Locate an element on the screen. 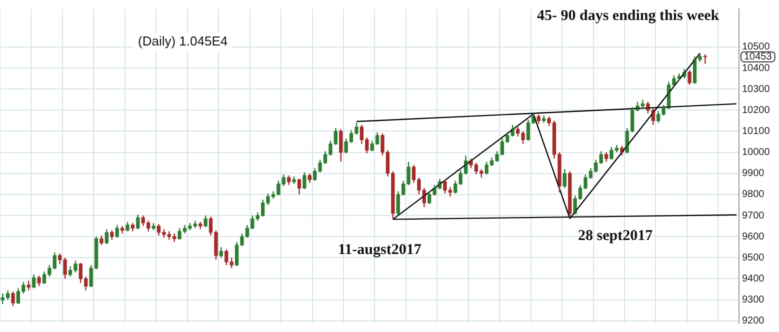 This screenshot has width=779, height=332. y-tick-label: 10300 is located at coordinates (756, 89).